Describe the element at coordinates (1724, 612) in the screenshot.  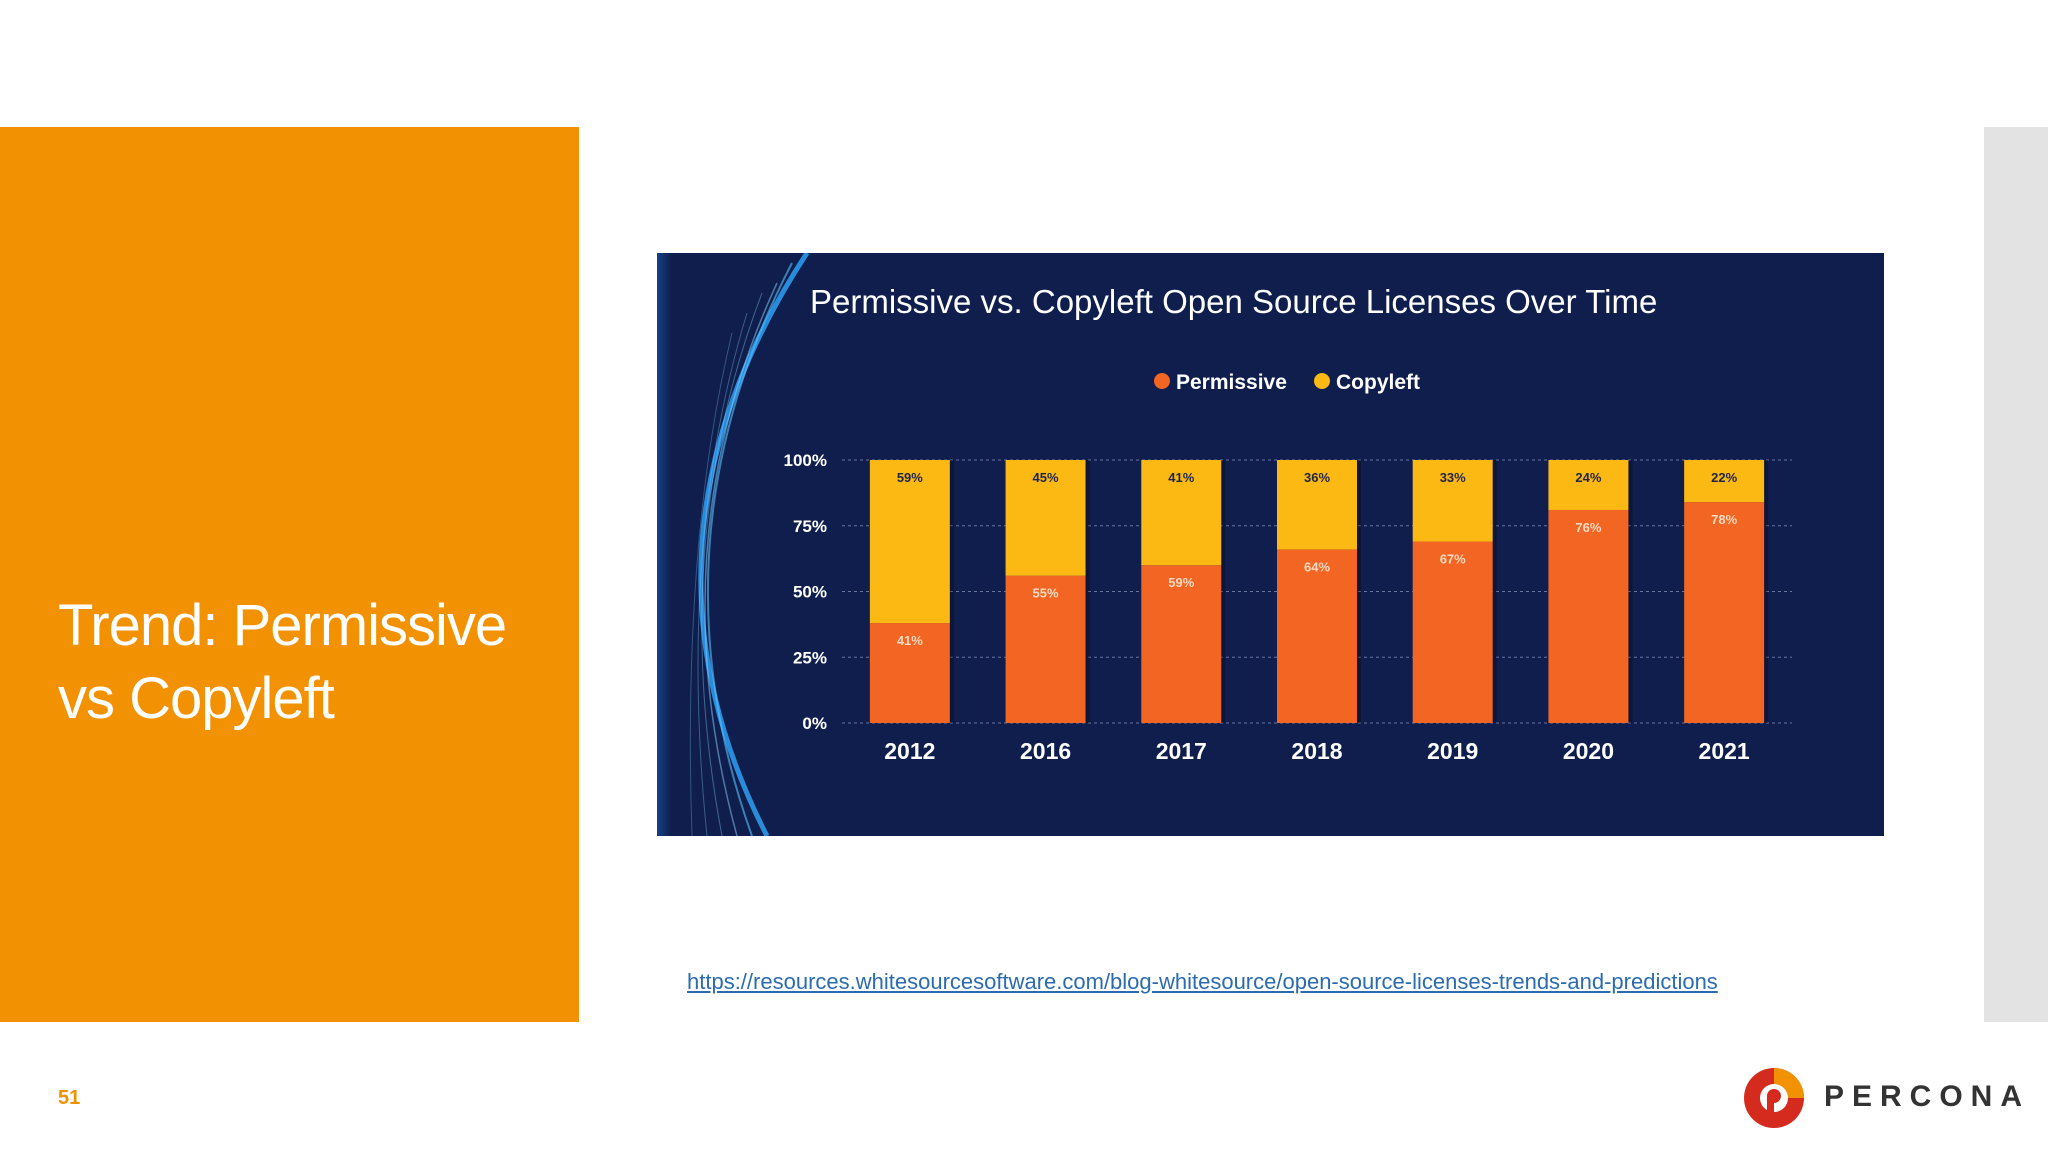
I see `bar-permissive-2021` at that location.